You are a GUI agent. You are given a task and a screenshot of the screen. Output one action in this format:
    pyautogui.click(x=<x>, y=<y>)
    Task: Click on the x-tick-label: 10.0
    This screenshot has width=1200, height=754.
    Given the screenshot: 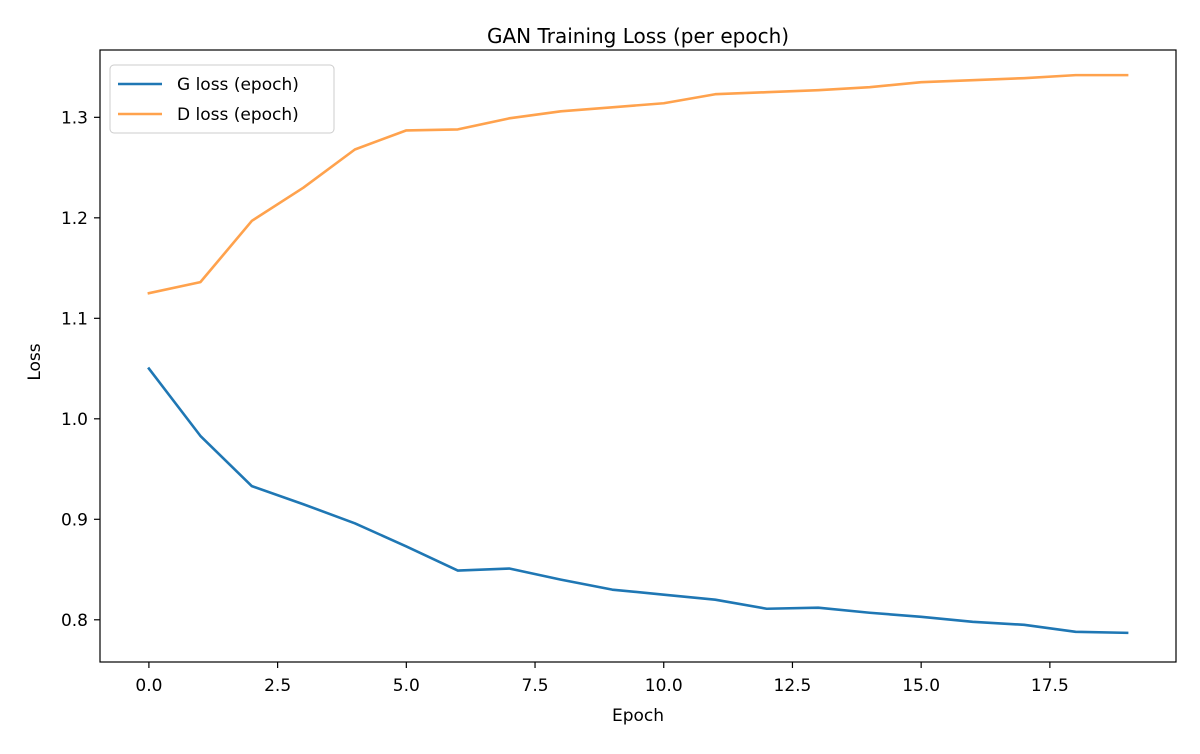 What is the action you would take?
    pyautogui.click(x=664, y=686)
    